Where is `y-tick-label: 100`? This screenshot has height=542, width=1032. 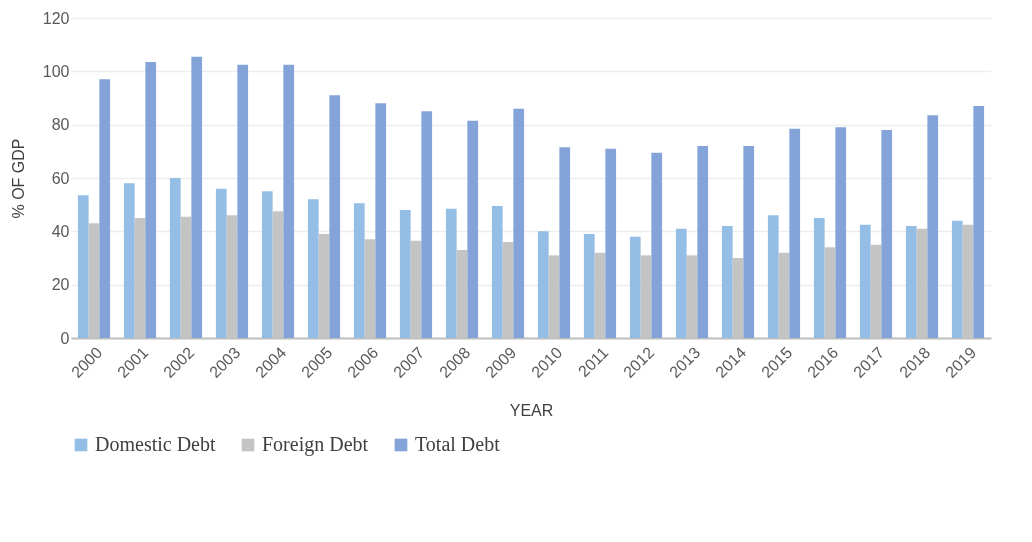
y-tick-label: 100 is located at coordinates (56, 71).